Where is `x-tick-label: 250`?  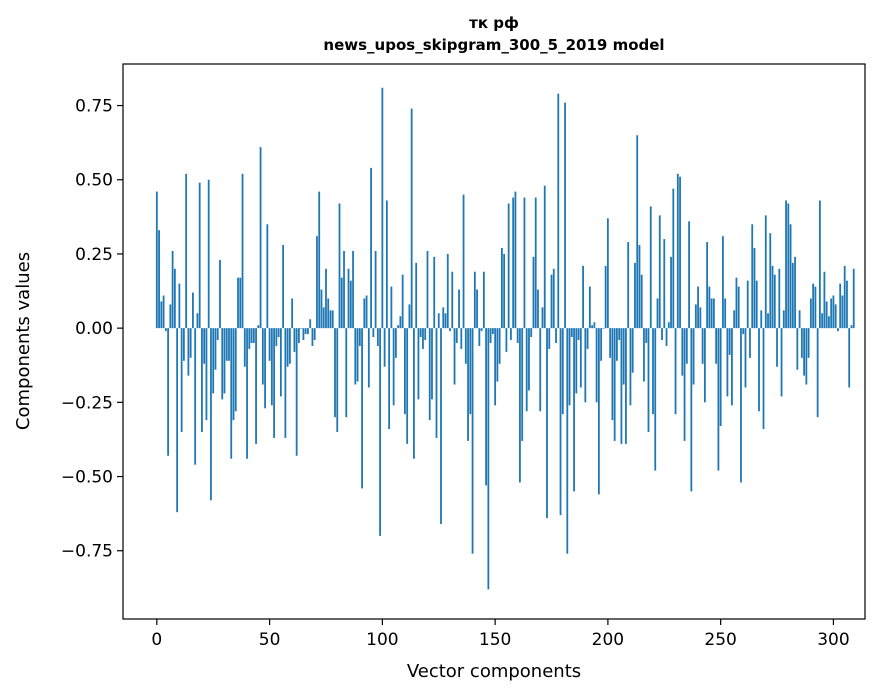
x-tick-label: 250 is located at coordinates (720, 640).